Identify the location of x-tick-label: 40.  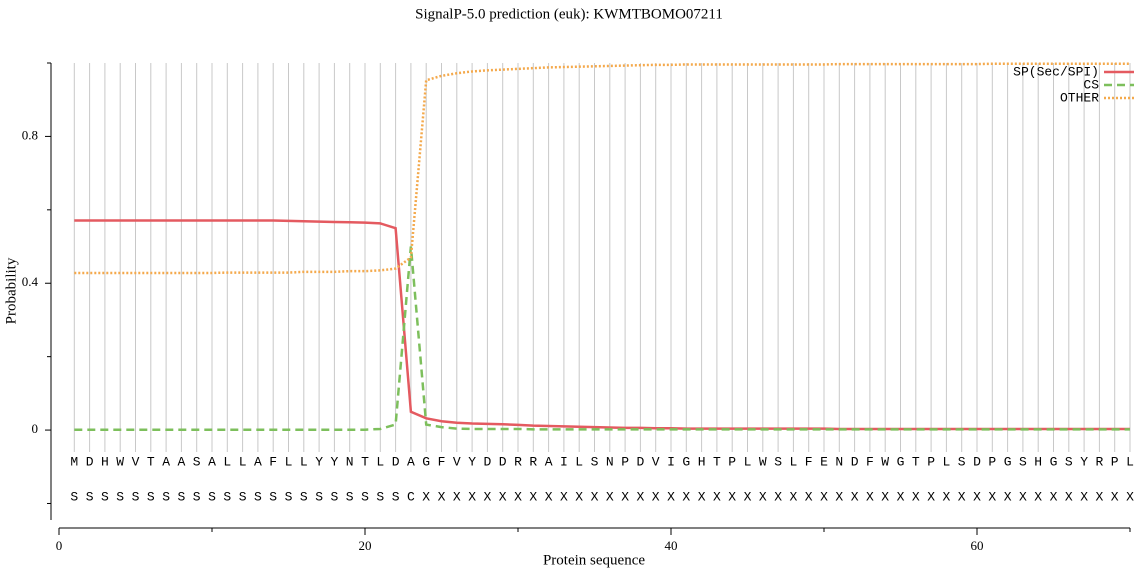
(671, 545).